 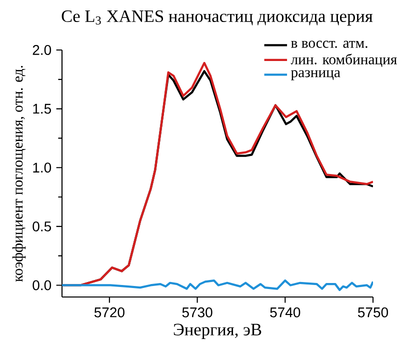 I want to click on x-tick-label: 5720, so click(x=109, y=312).